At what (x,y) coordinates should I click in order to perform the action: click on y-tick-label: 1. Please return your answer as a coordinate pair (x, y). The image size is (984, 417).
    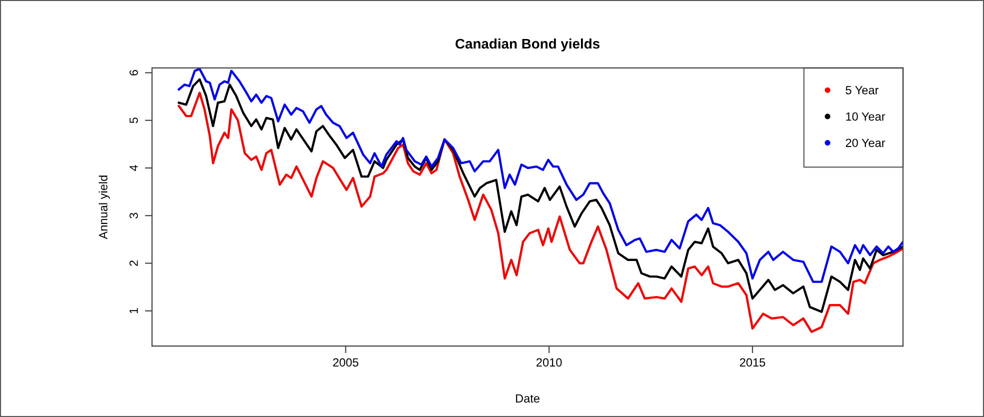
    Looking at the image, I should click on (134, 311).